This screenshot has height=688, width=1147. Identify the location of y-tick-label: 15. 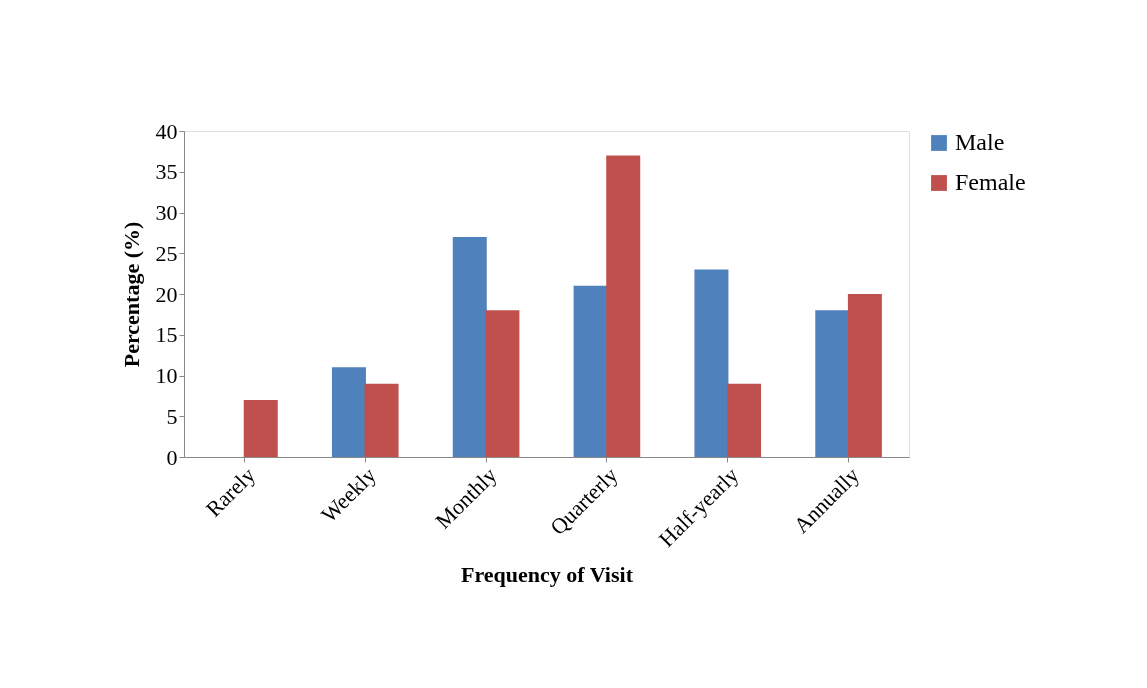
(166, 335).